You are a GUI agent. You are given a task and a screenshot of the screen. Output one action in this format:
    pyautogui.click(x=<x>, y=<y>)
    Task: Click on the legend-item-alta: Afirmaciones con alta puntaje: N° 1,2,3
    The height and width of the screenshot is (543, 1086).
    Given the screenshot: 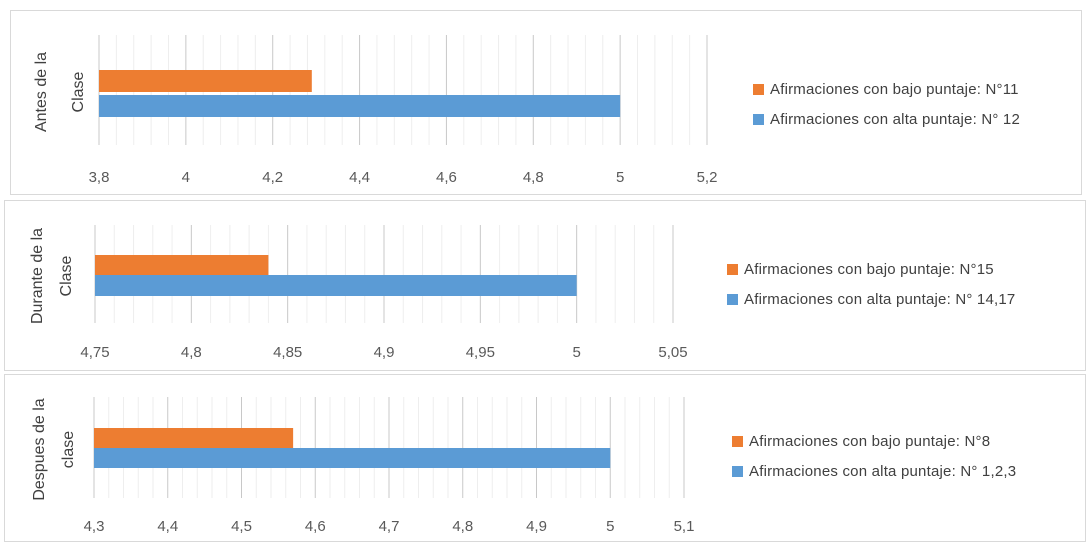 What is the action you would take?
    pyautogui.click(x=874, y=471)
    